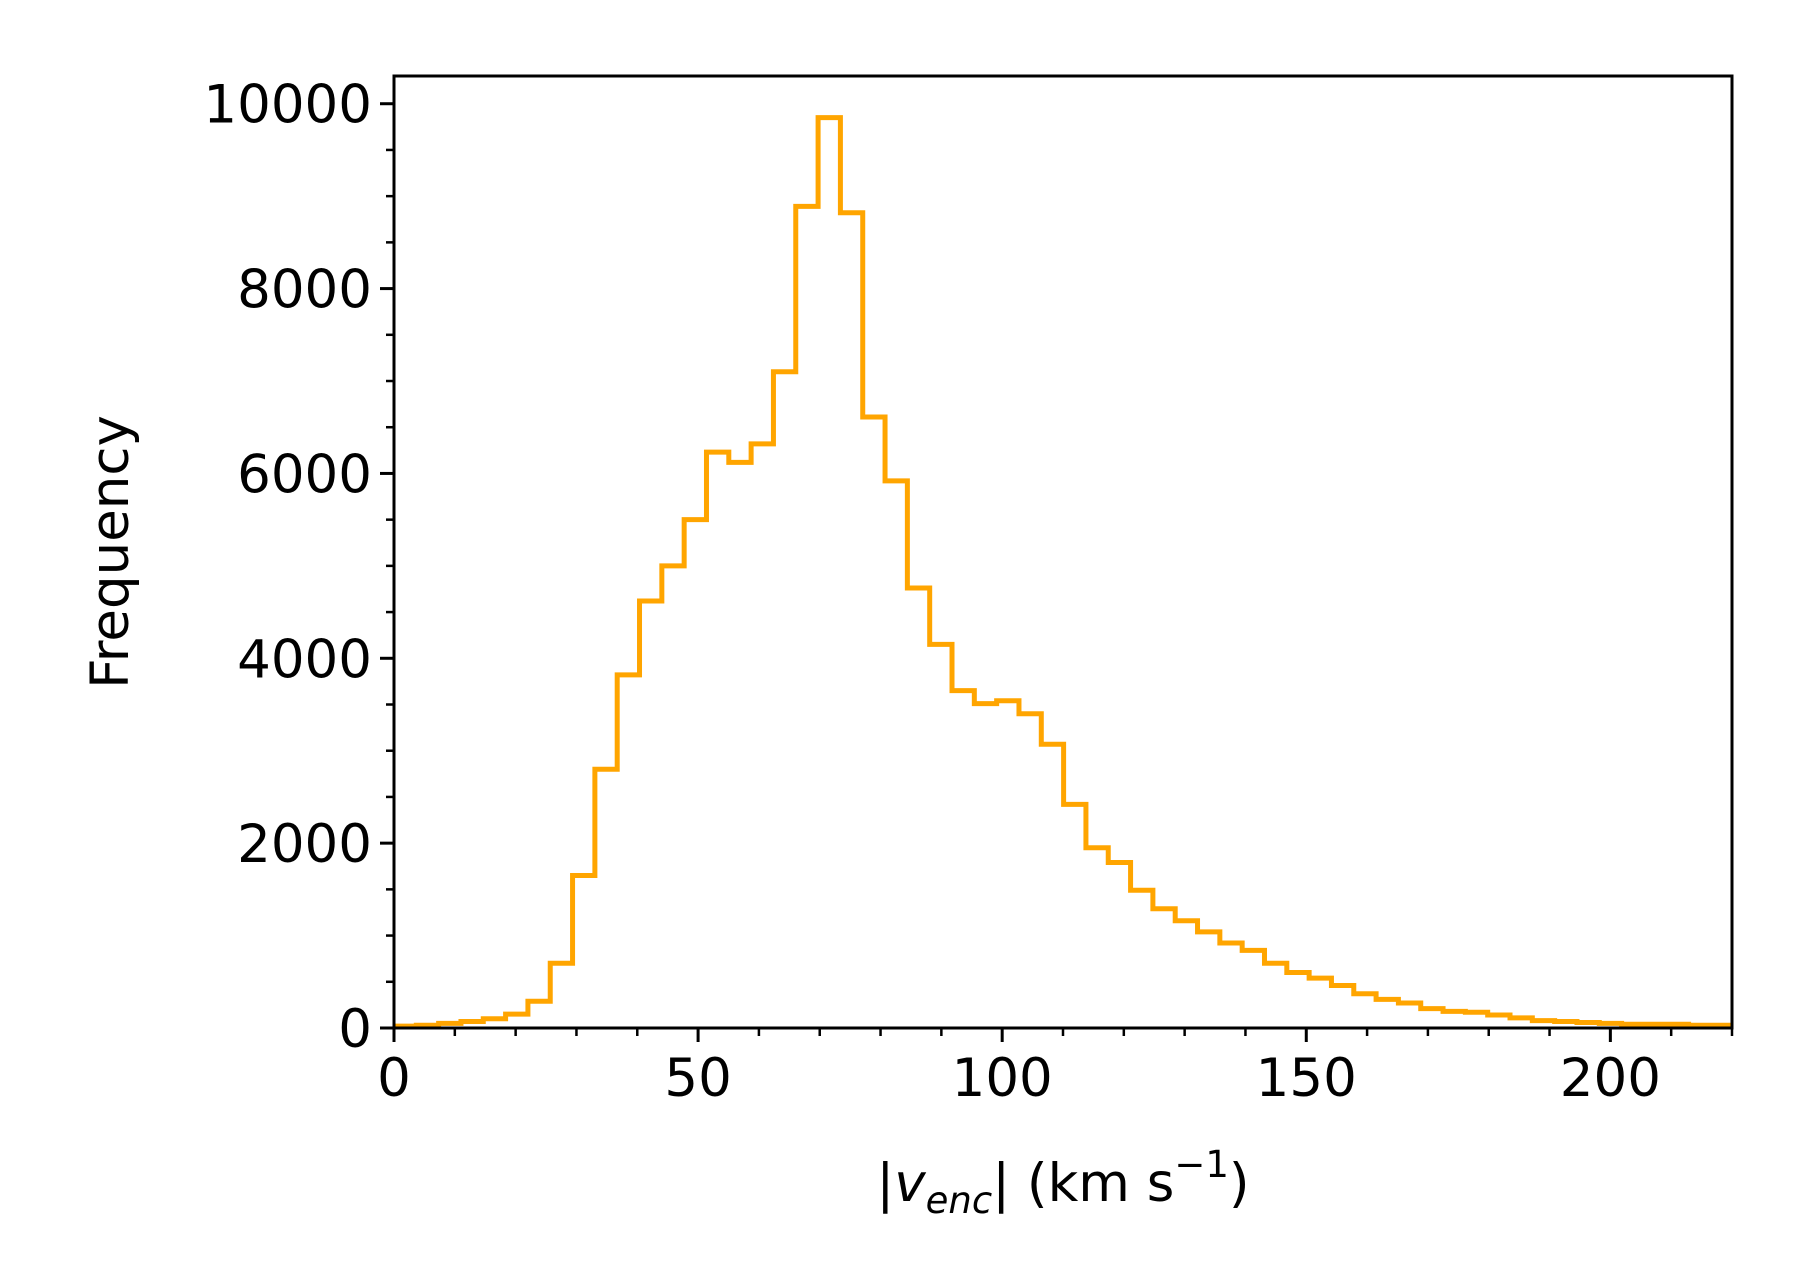 Image resolution: width=1793 pixels, height=1283 pixels. Describe the element at coordinates (1083, 1183) in the screenshot. I see `x-axis-label-unit: | (km s` at that location.